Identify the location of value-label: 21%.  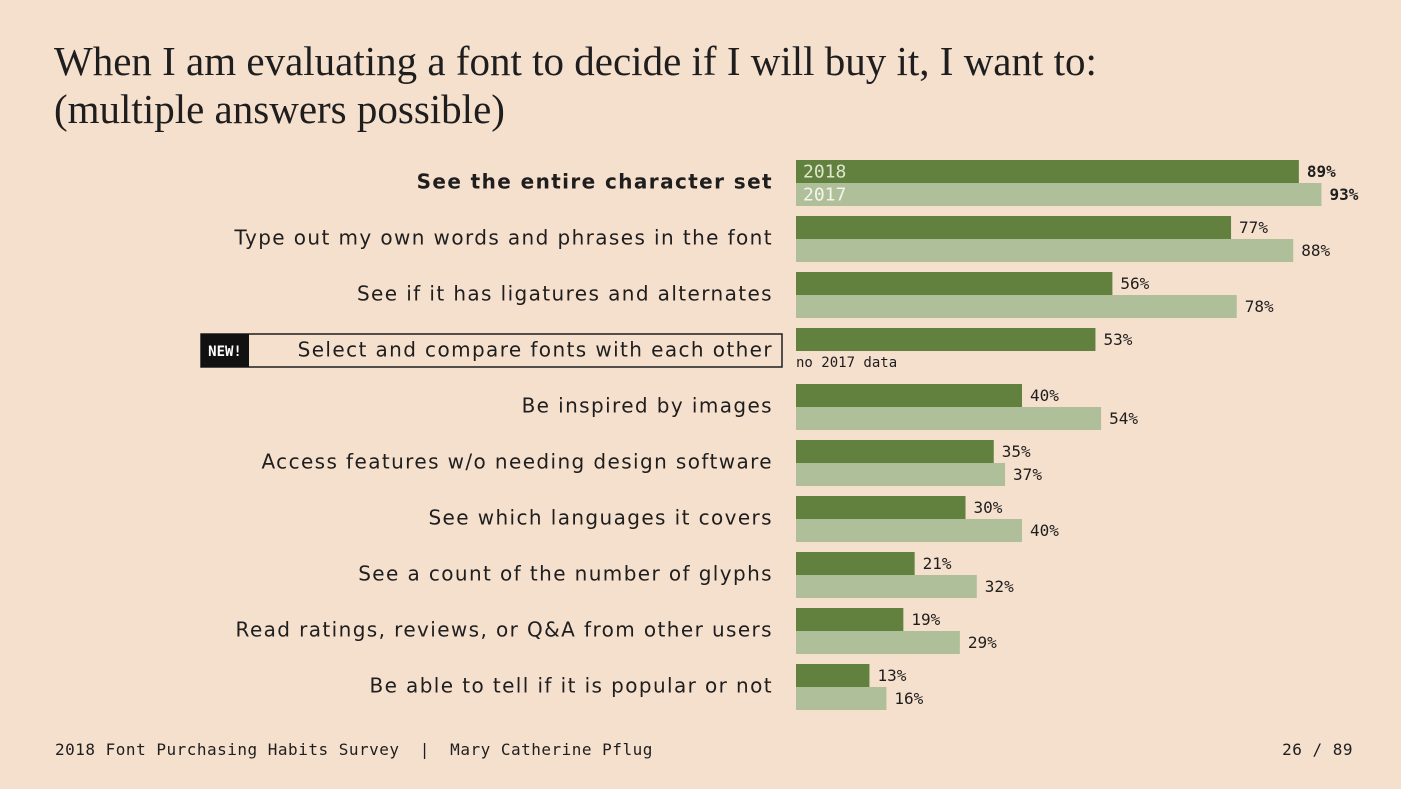
(937, 563).